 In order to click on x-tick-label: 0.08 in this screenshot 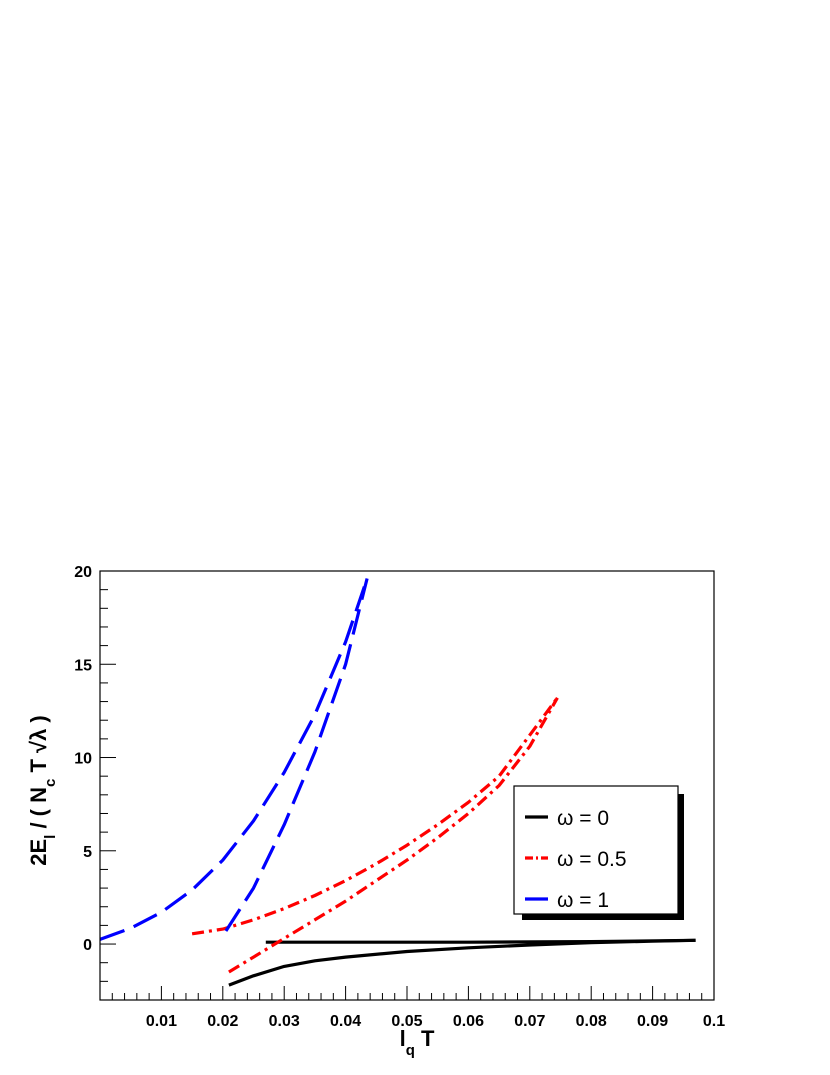, I will do `click(591, 1021)`.